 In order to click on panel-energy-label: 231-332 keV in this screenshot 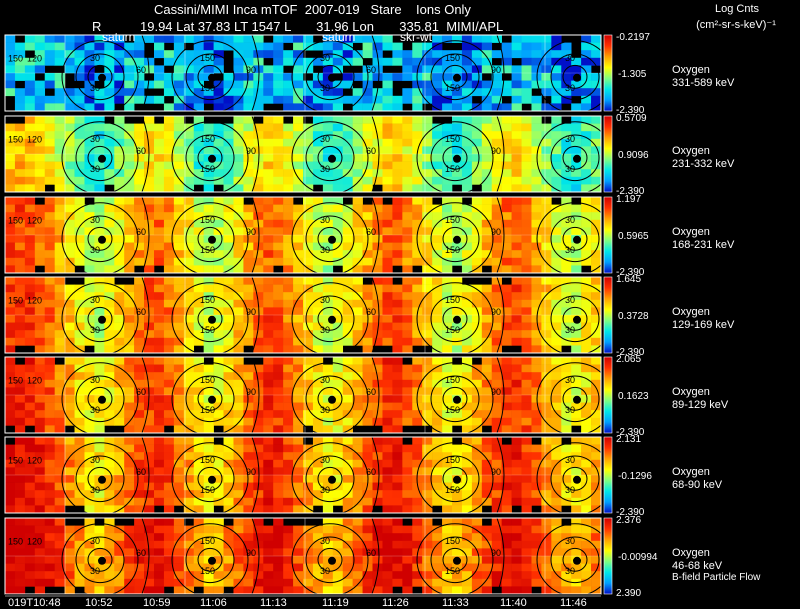, I will do `click(703, 163)`.